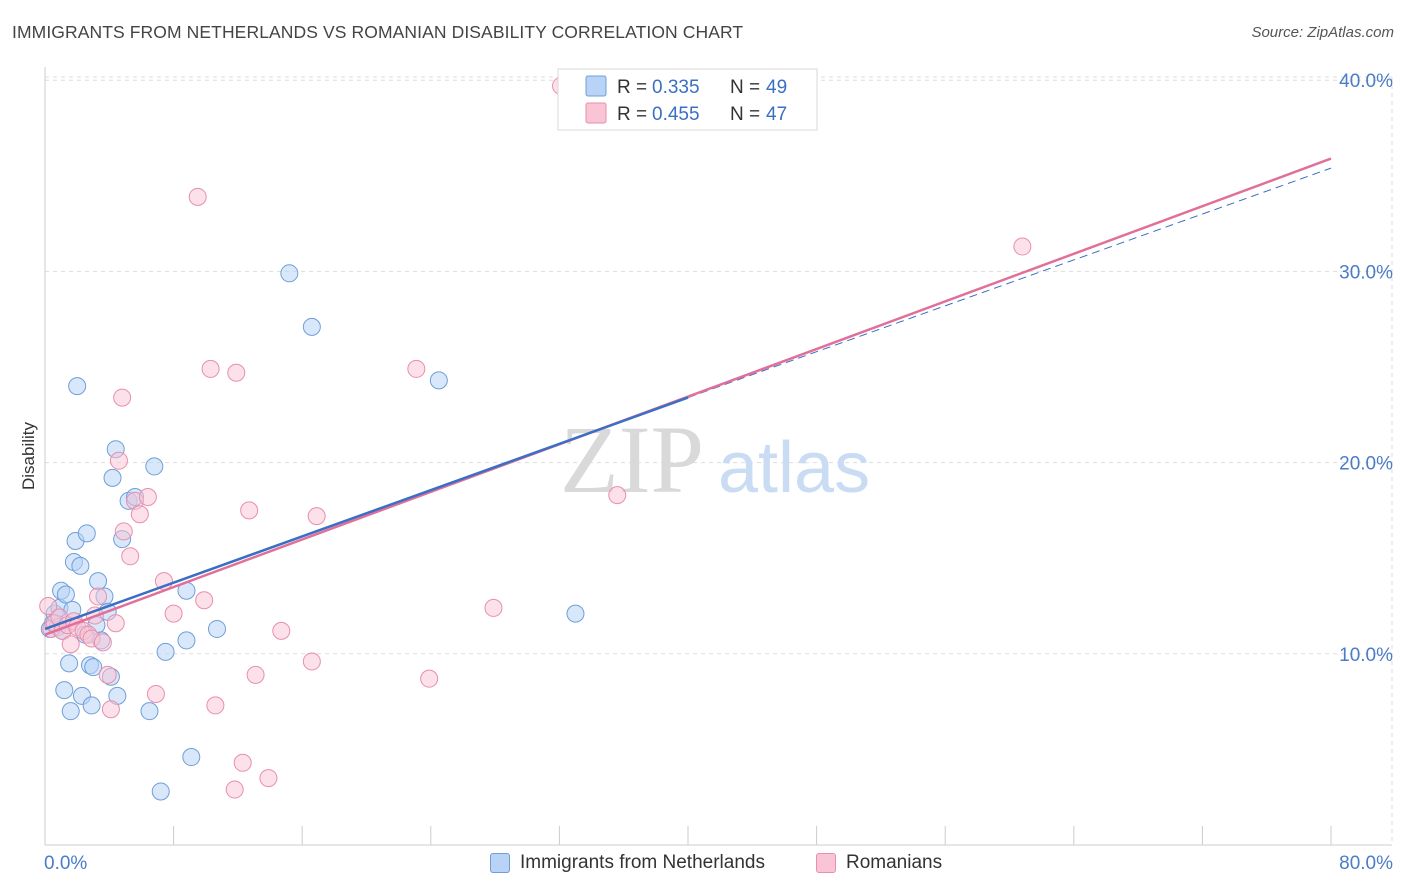 The image size is (1406, 892). I want to click on watermark-atlas: atlas, so click(794, 468).